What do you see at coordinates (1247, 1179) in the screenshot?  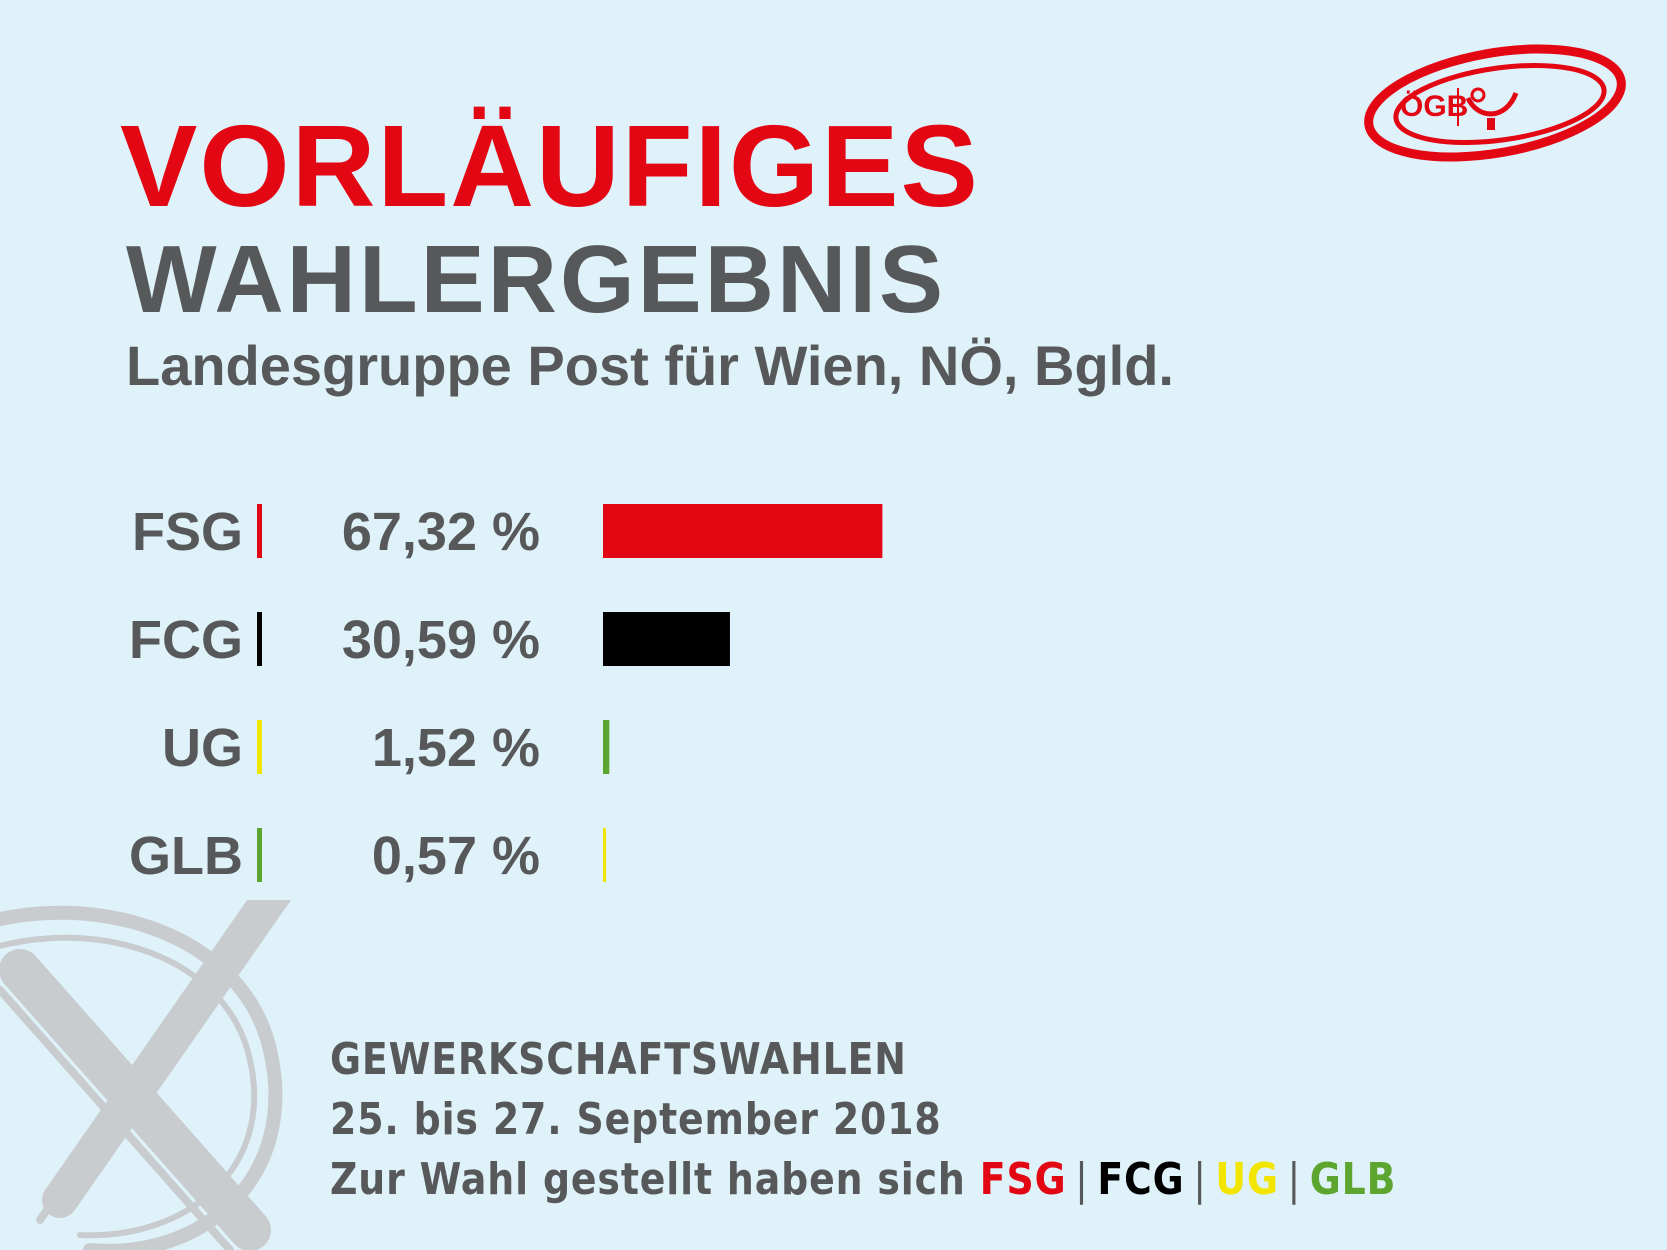 I see `party-name-ug: UG` at bounding box center [1247, 1179].